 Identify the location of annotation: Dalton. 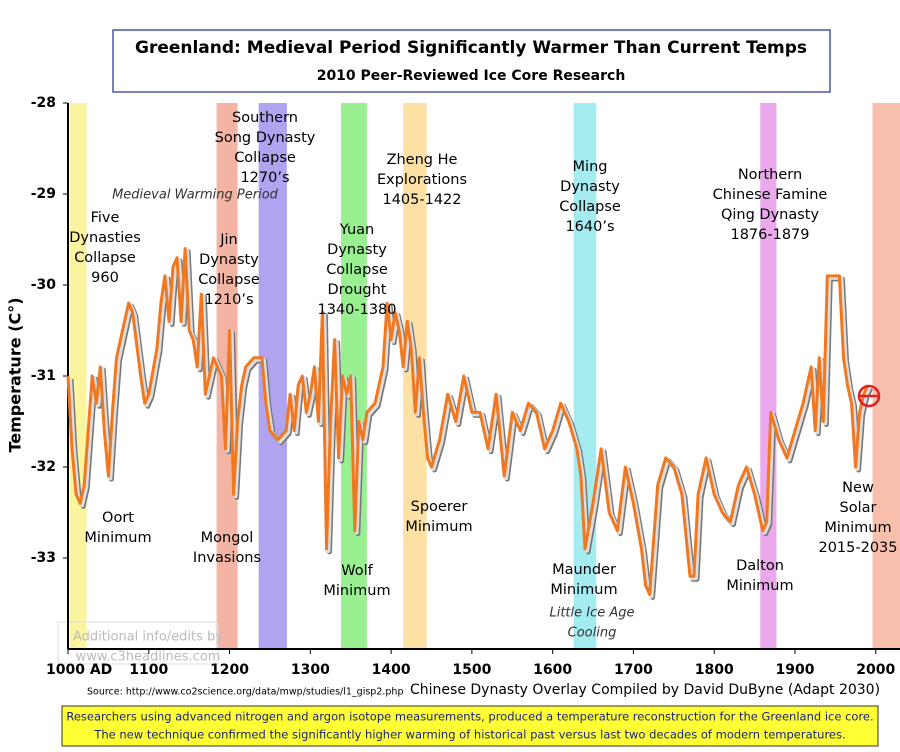
(760, 566).